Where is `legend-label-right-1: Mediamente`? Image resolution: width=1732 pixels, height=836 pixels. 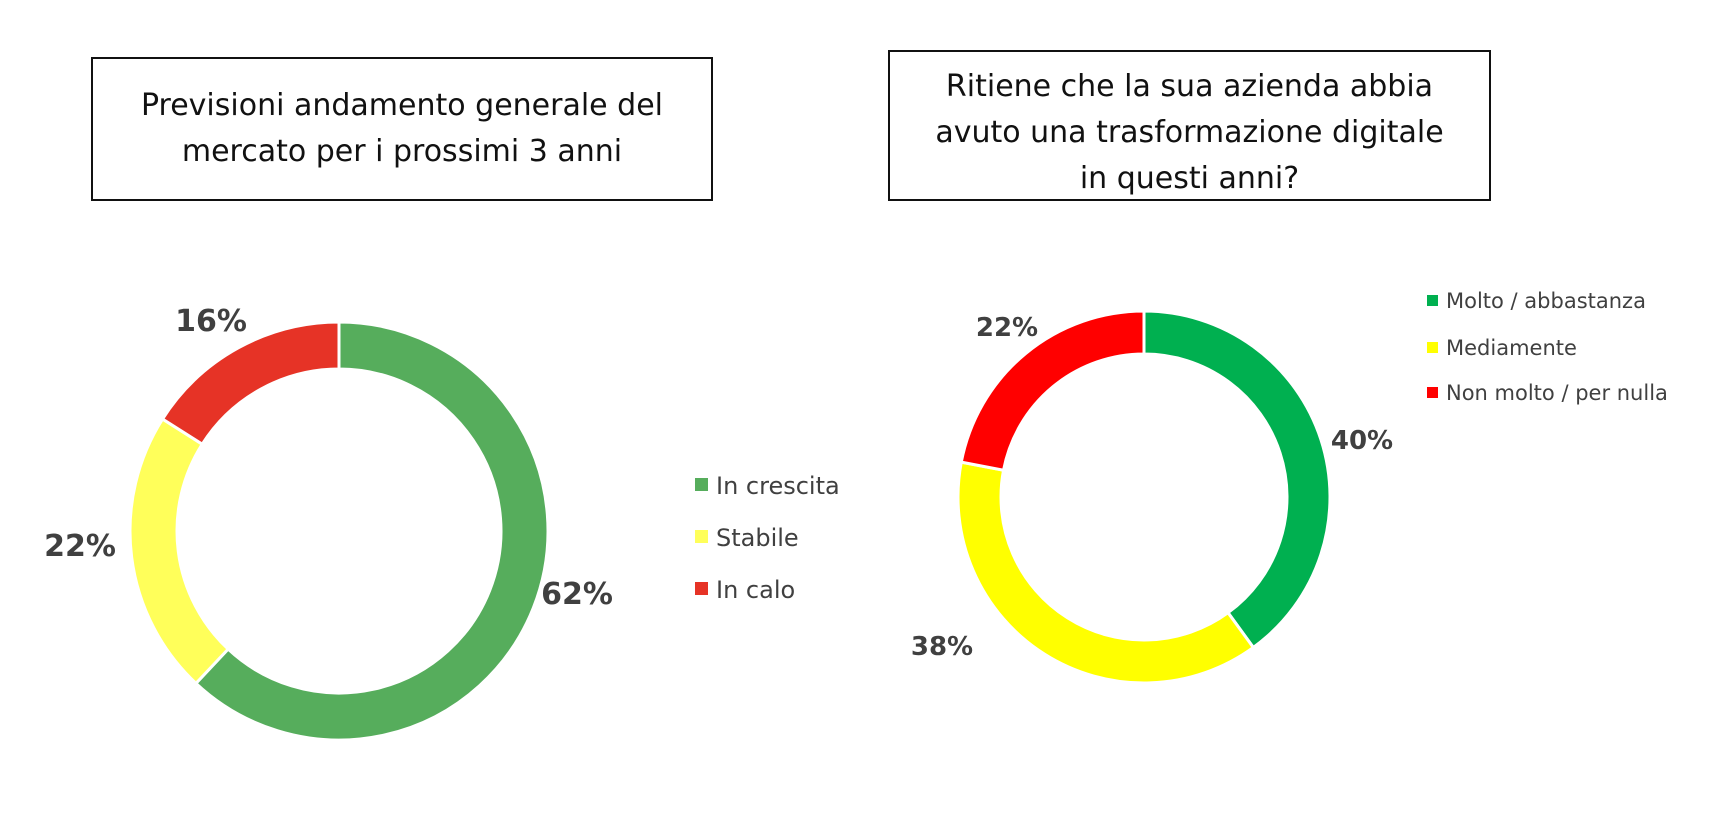
legend-label-right-1: Mediamente is located at coordinates (1511, 348).